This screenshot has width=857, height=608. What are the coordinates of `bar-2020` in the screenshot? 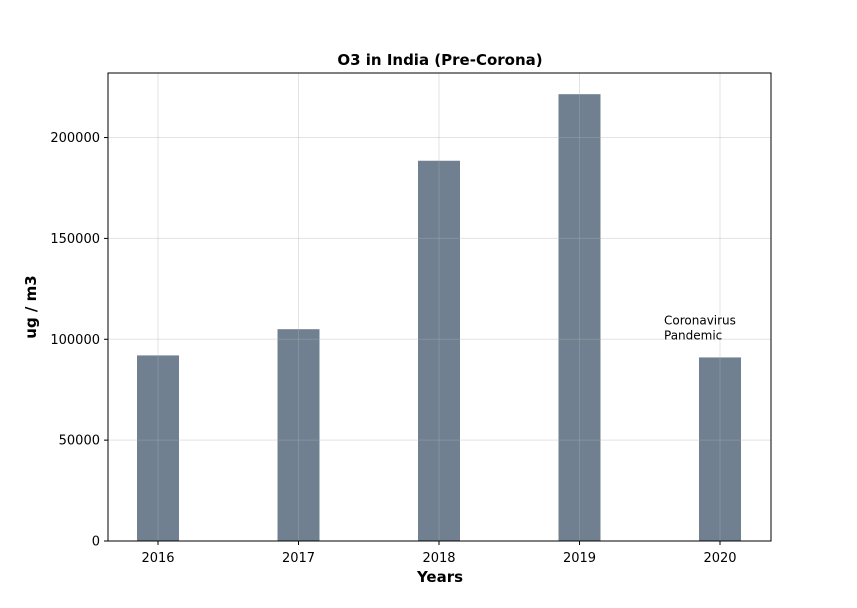 It's located at (720, 449).